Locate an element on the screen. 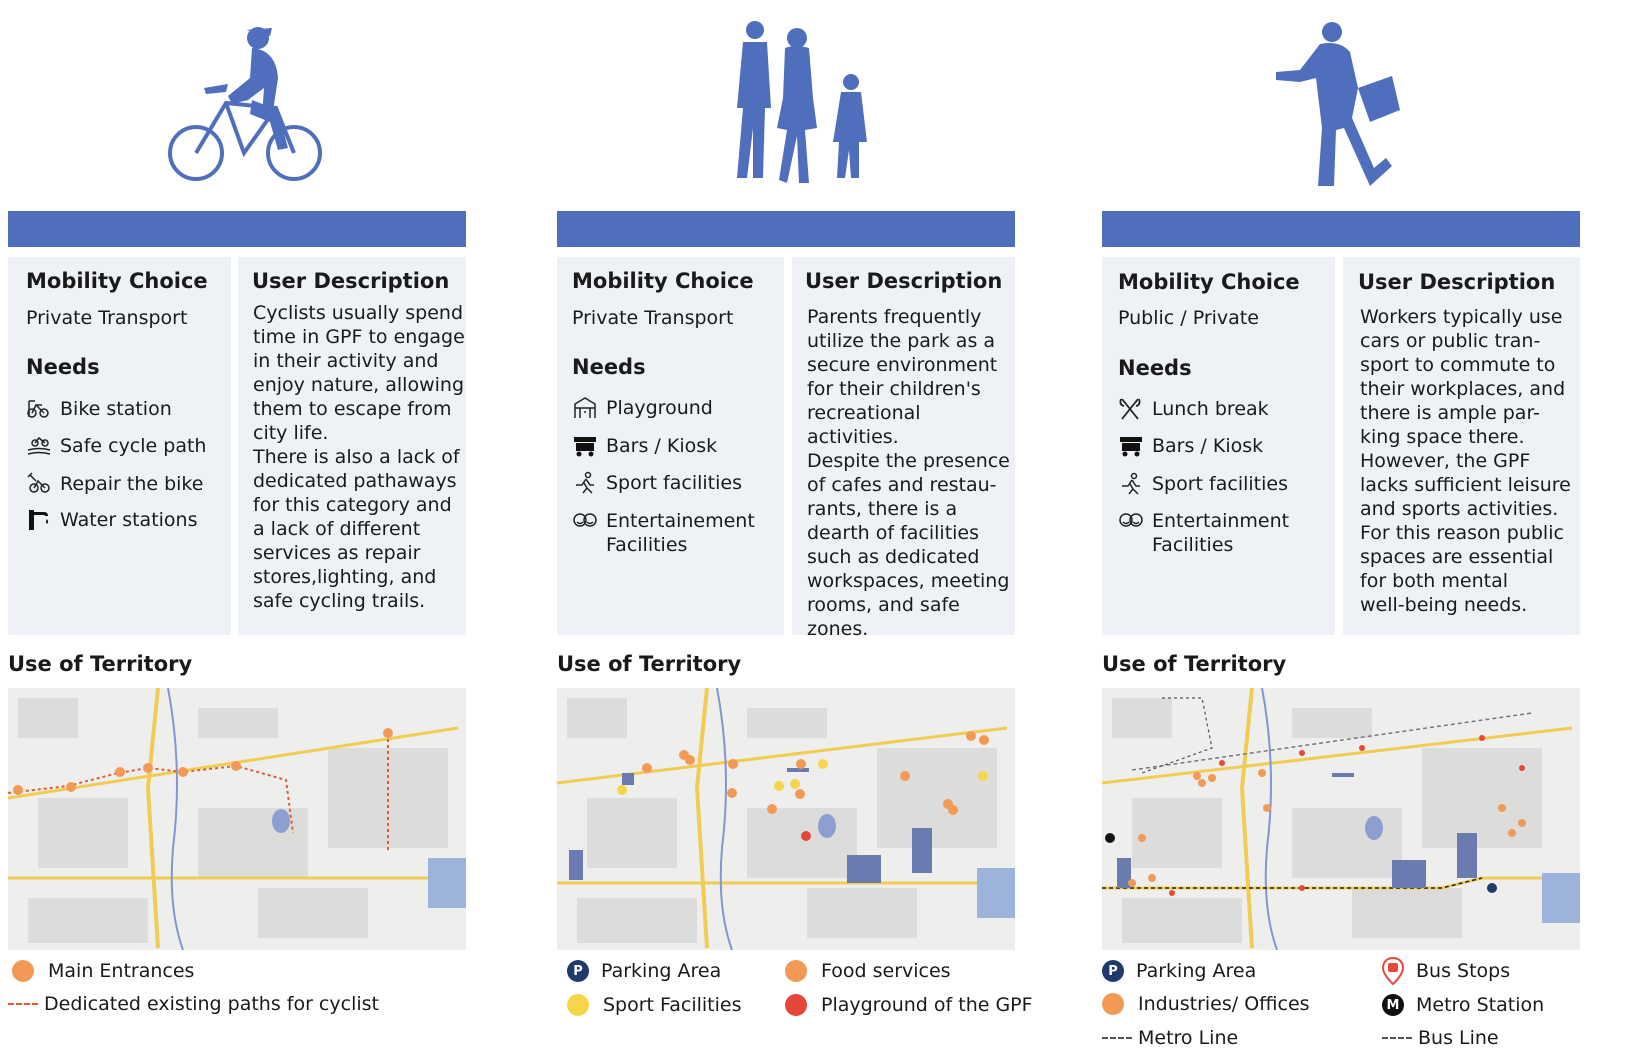 This screenshot has height=1062, width=1633. need-item: Water stations is located at coordinates (112, 520).